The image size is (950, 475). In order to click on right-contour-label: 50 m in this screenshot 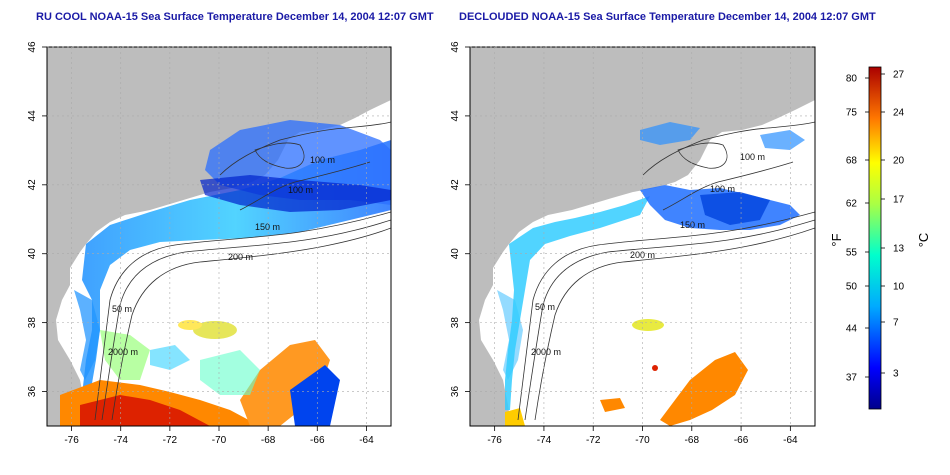, I will do `click(545, 307)`.